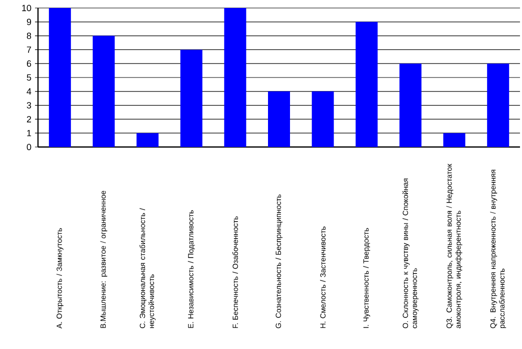 Image resolution: width=522 pixels, height=349 pixels. Describe the element at coordinates (27, 8) in the screenshot. I see `y-tick-label: 10` at that location.